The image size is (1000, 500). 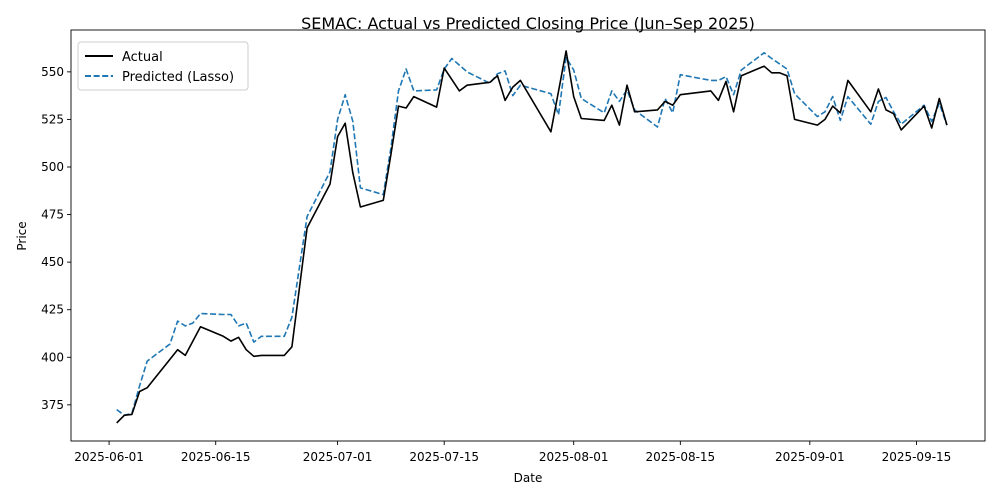 I want to click on legend-label-predicted: Predicted (Lasso), so click(x=178, y=77).